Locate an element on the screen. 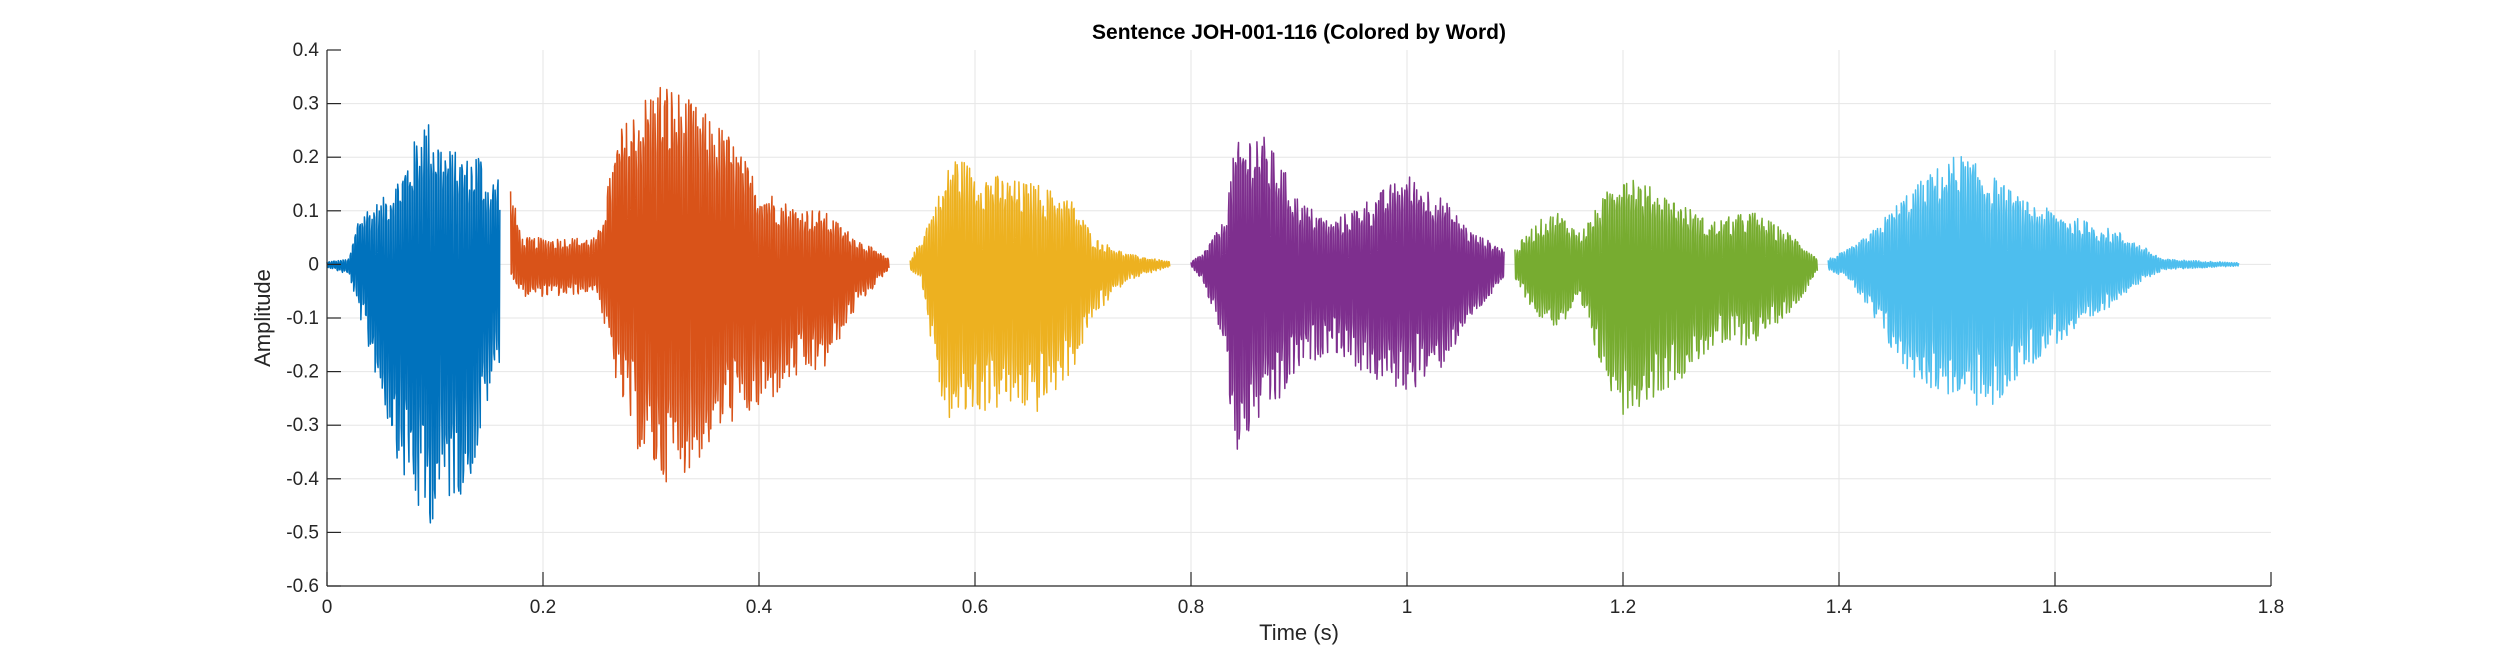  y-tick-labels: 0.4 0.3 0.2 0.1 0 -0.1 -0.2 -0.3 -0.4 -0.5 -0.6 is located at coordinates (302, 318).